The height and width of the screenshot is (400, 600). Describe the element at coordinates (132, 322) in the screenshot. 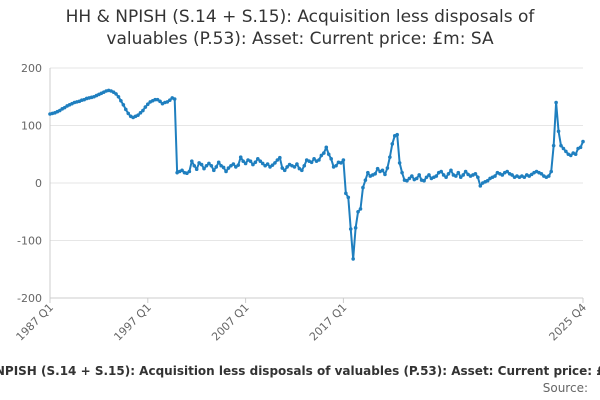

I see `x-tick-label: 1997 Q1` at that location.